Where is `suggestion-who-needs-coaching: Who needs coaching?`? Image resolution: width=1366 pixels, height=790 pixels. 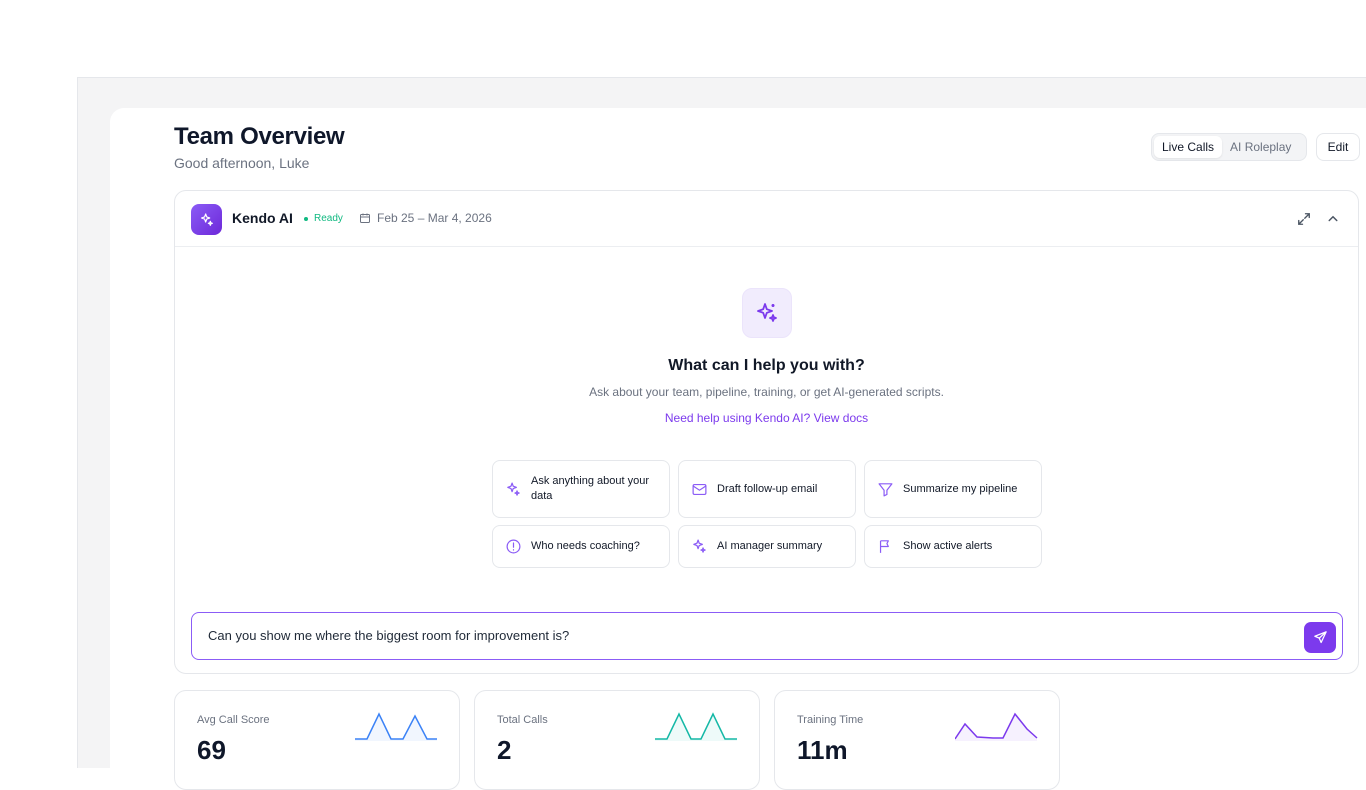 suggestion-who-needs-coaching: Who needs coaching? is located at coordinates (581, 546).